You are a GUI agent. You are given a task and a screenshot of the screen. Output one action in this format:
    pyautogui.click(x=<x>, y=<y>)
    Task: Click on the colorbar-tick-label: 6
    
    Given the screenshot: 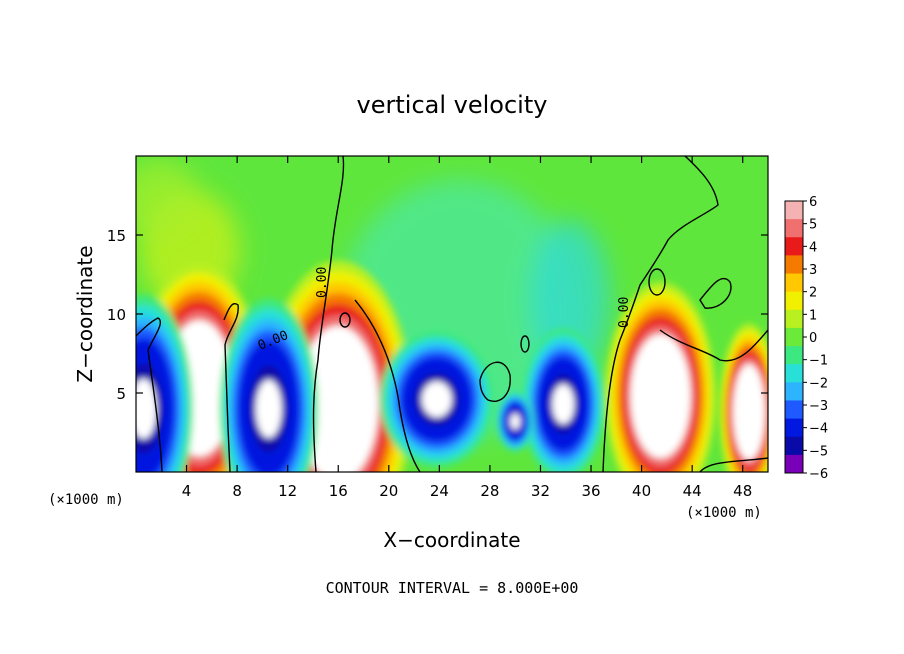 What is the action you would take?
    pyautogui.click(x=813, y=202)
    